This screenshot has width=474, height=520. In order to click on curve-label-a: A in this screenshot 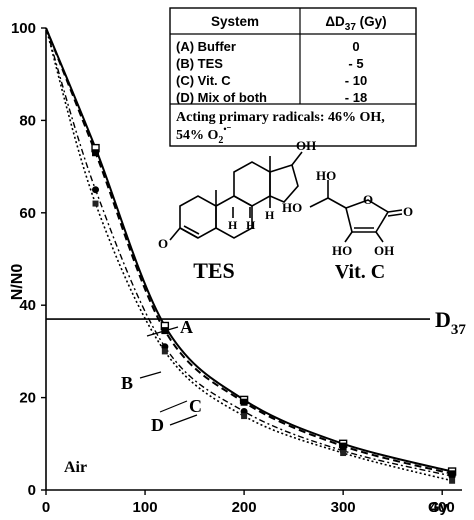, I will do `click(169, 327)`.